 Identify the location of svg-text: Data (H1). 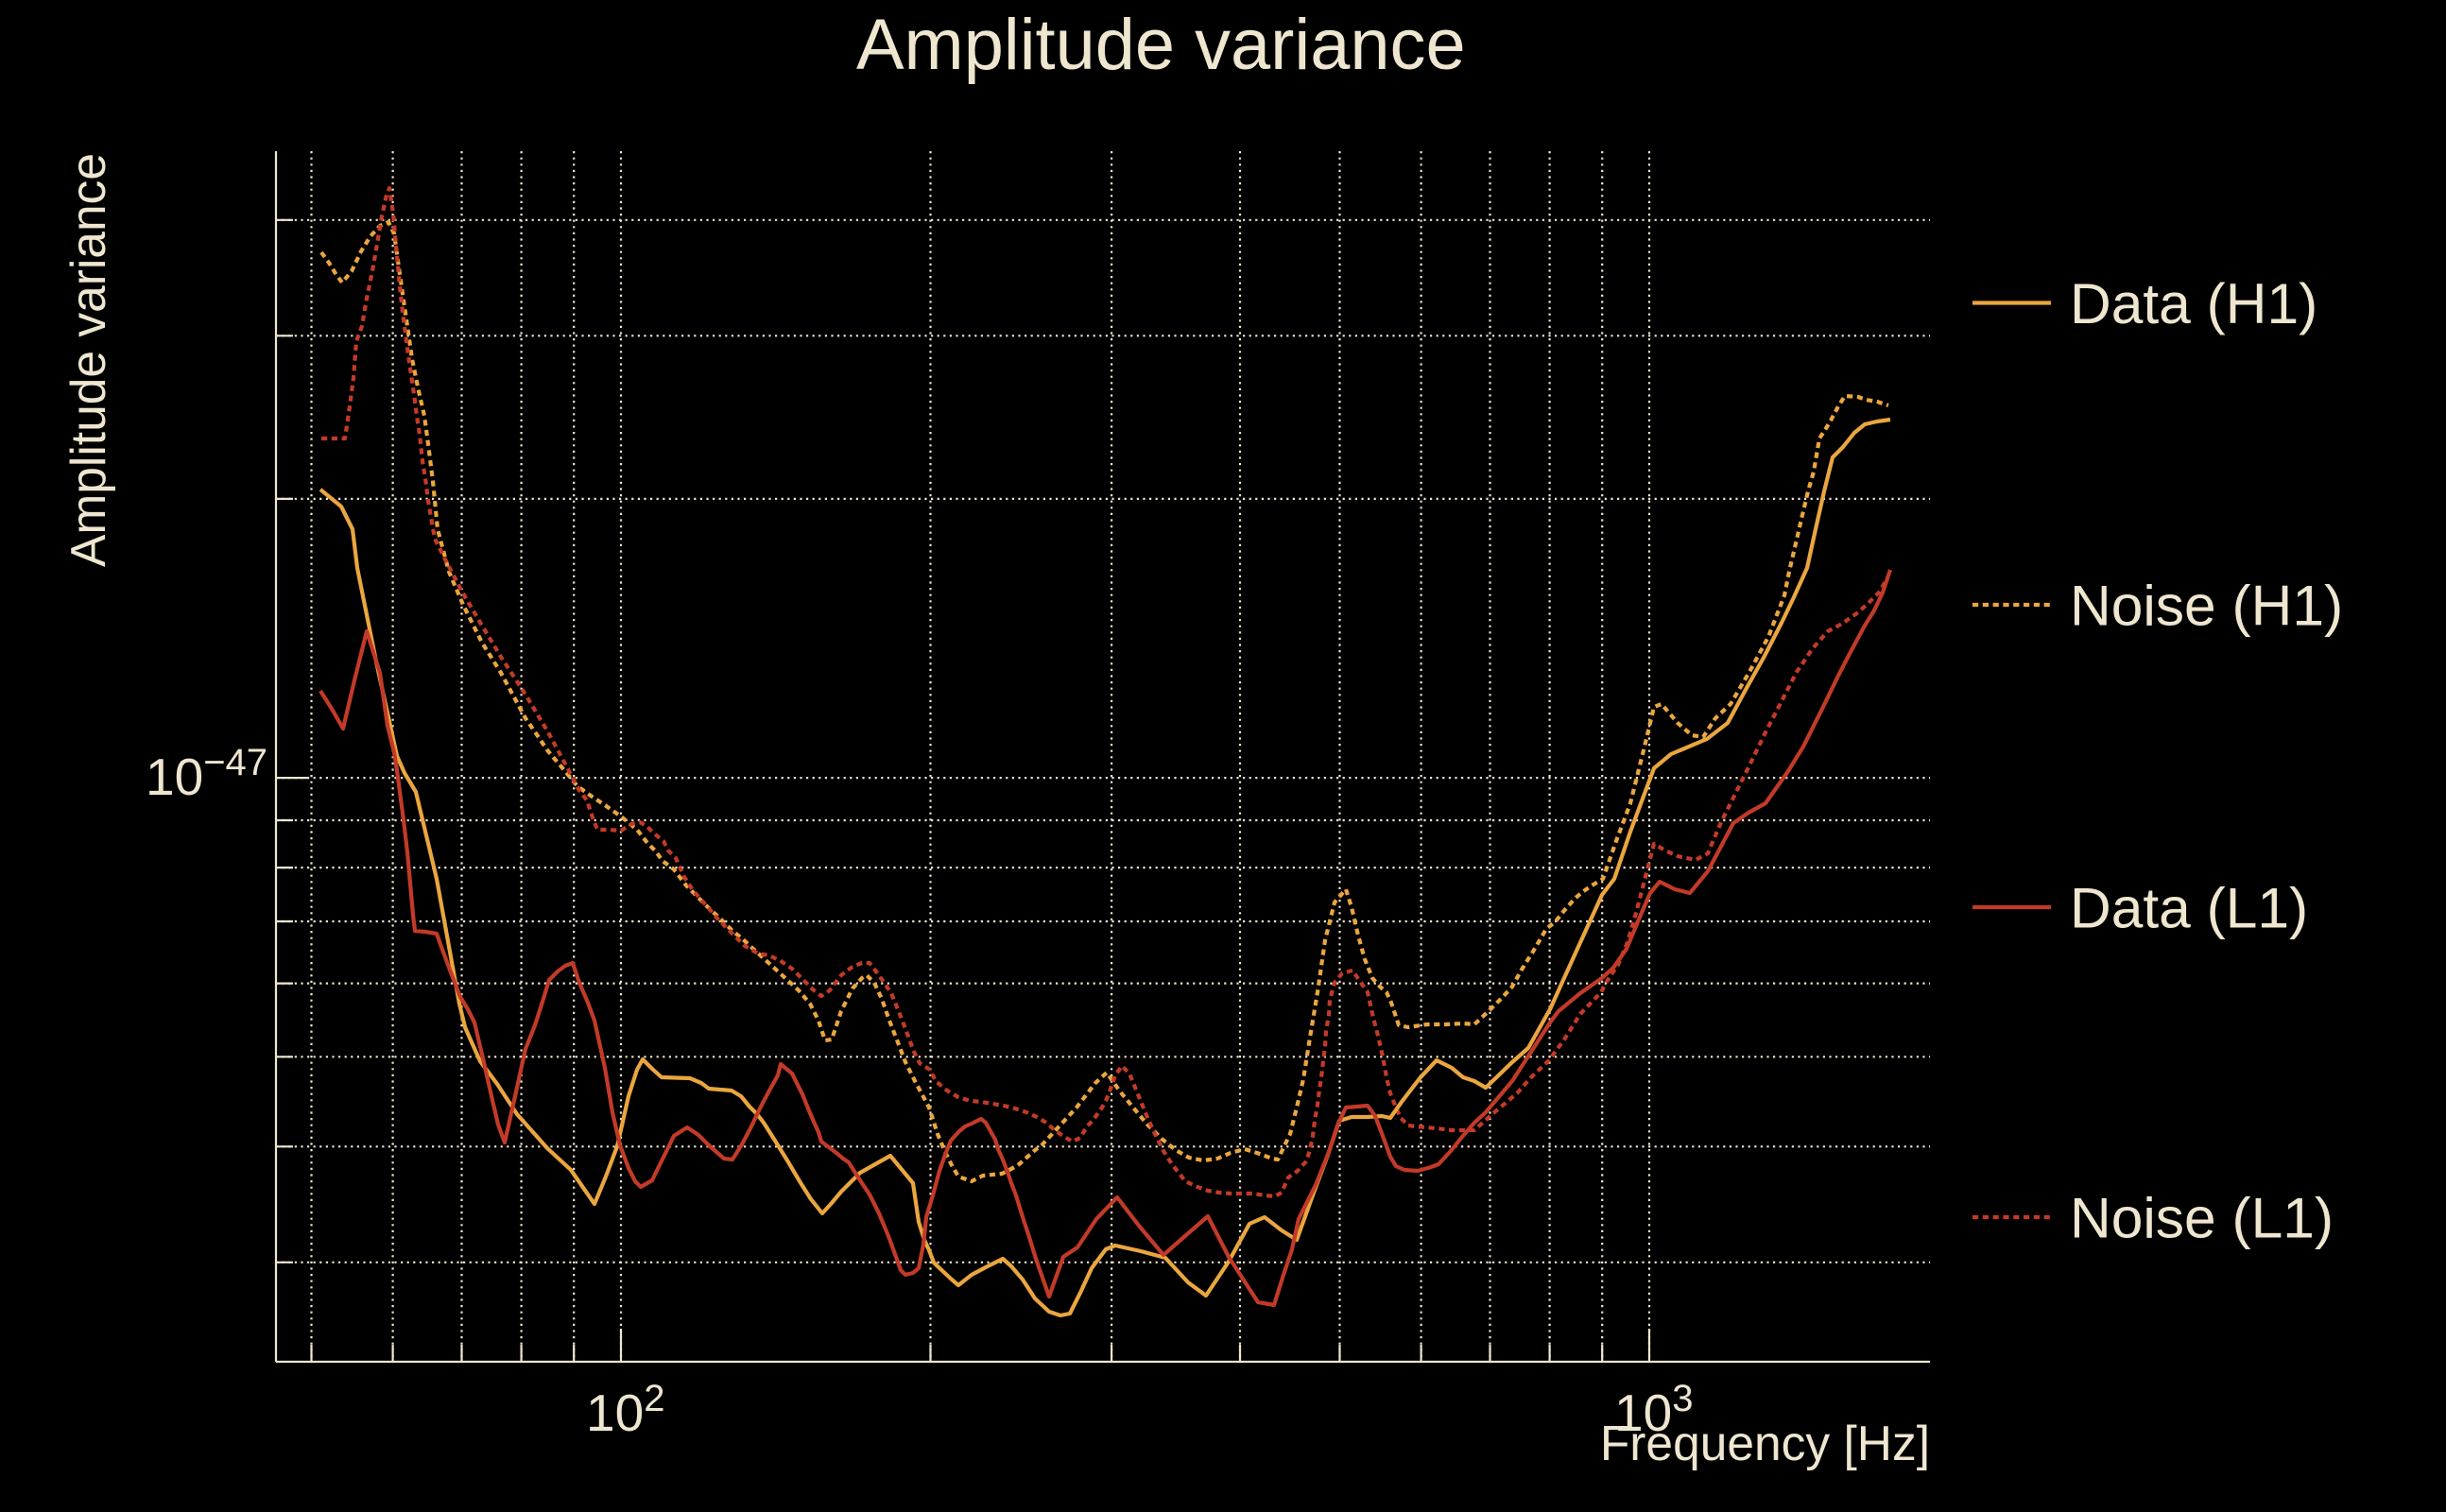
(2193, 303).